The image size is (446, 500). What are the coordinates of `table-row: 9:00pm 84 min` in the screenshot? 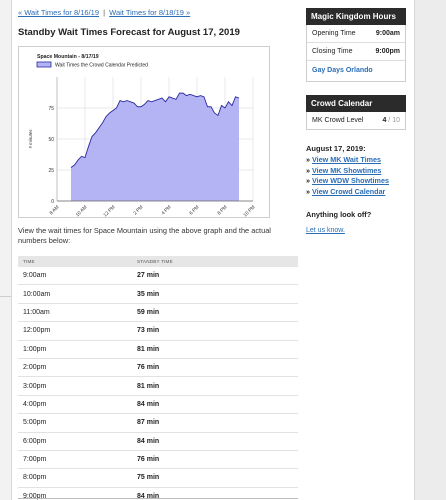 It's located at (158, 494).